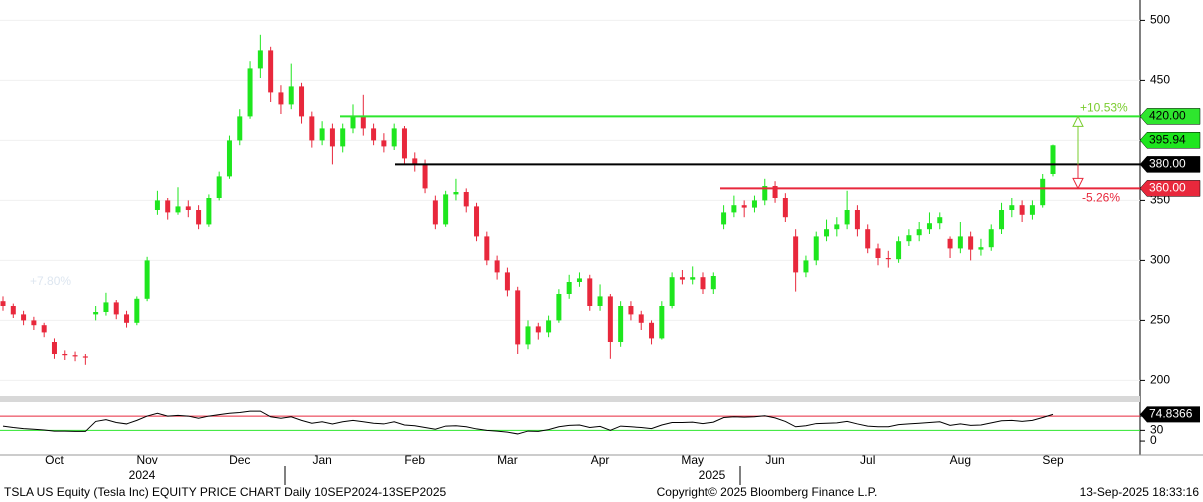 The height and width of the screenshot is (502, 1203). I want to click on y-tick-label: 500, so click(1160, 20).